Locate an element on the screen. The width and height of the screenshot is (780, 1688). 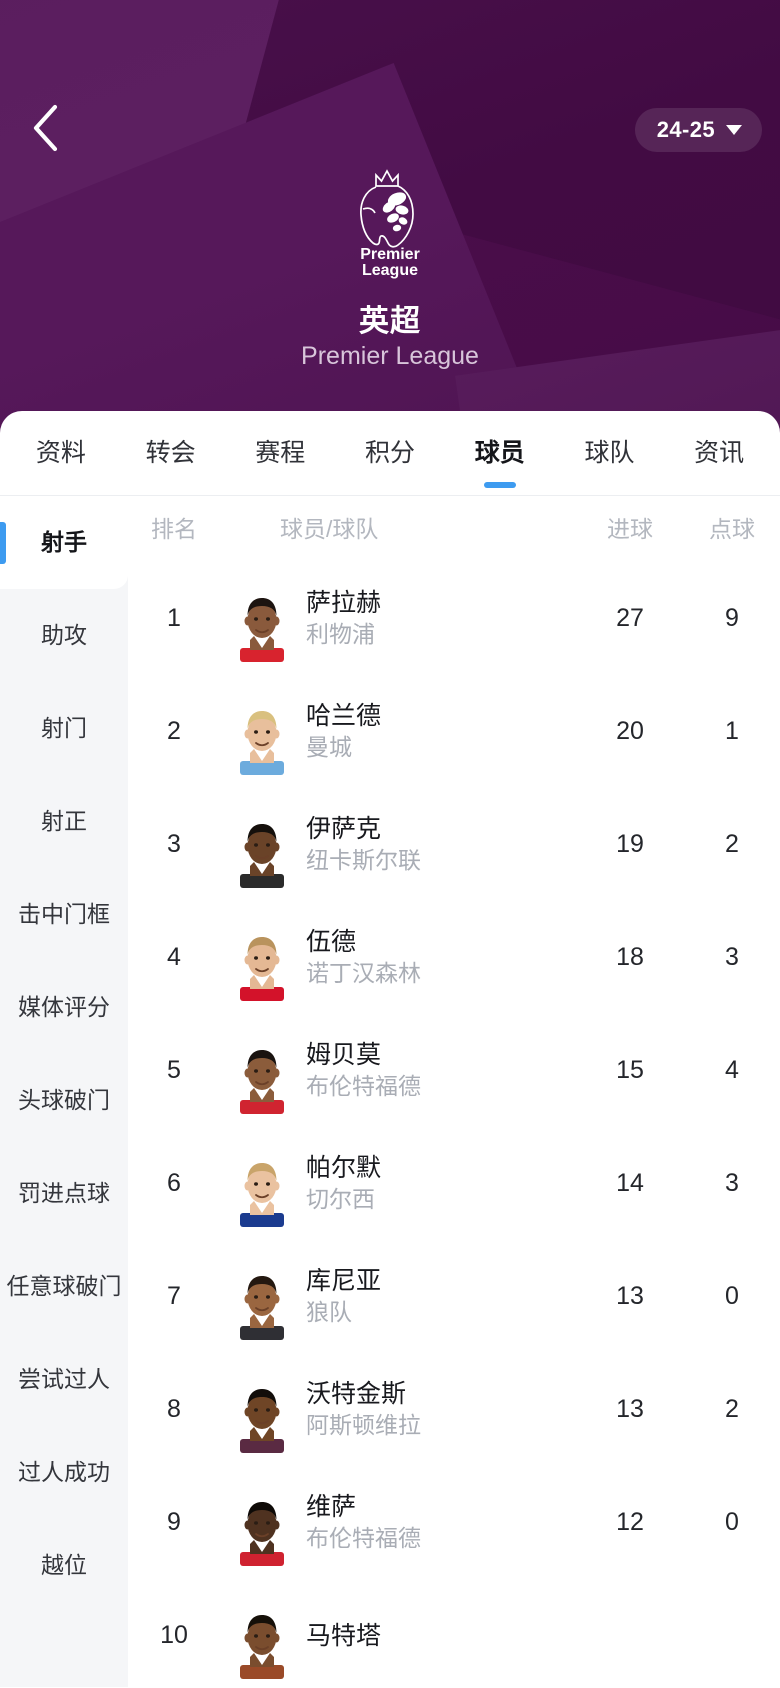
tab-bar: 资料 转会 赛程 积分 球员 球队 资讯 is located at coordinates (390, 453).